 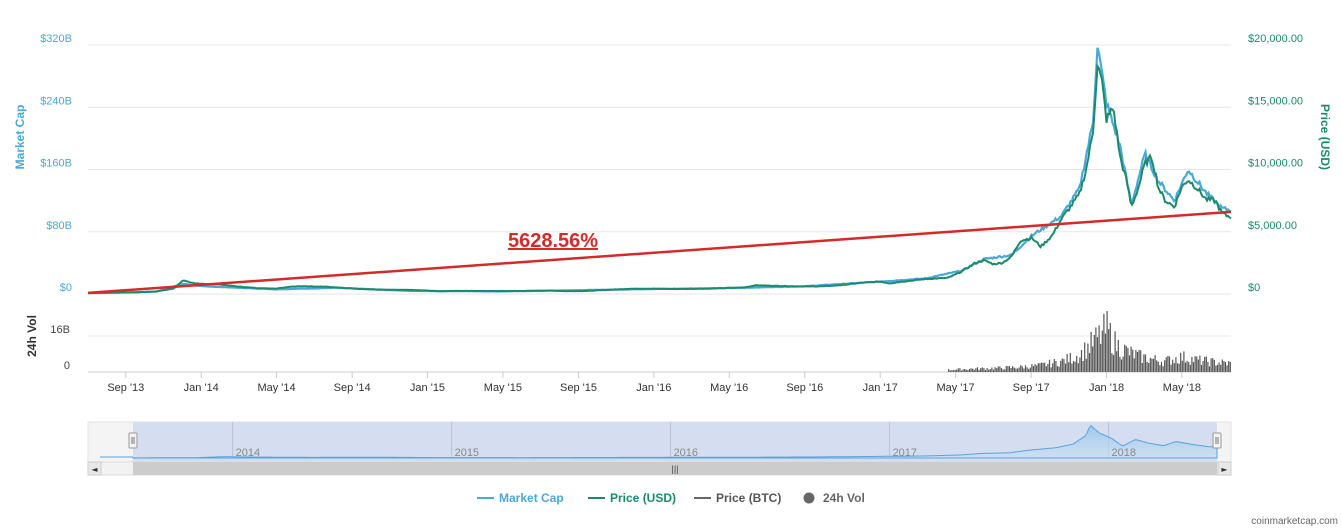 I want to click on left-axis-title: Market Cap, so click(x=20, y=137).